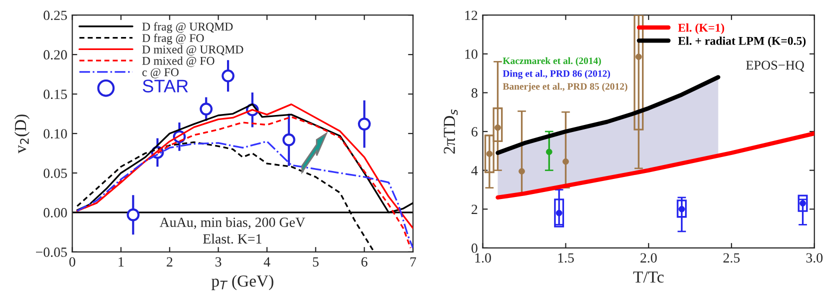  Describe the element at coordinates (474, 171) in the screenshot. I see `y-tick-label: 4` at that location.